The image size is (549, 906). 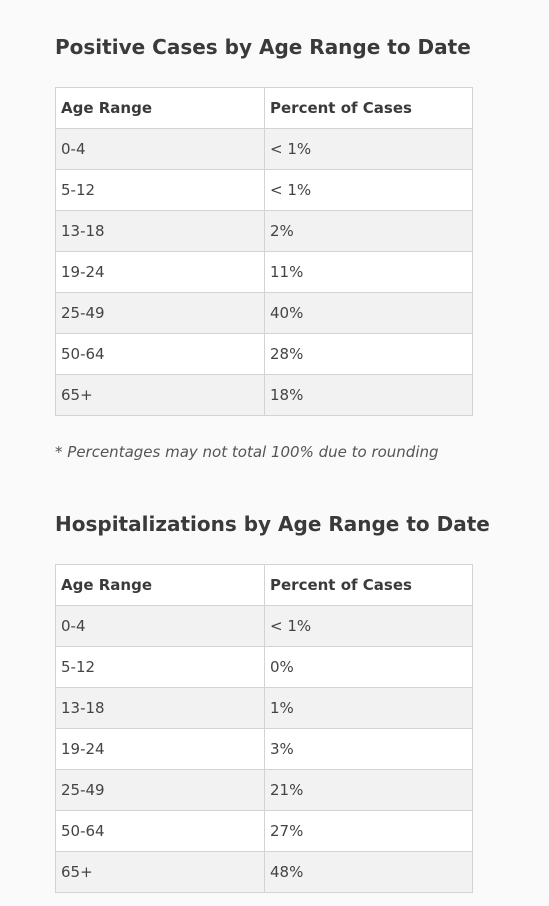 What do you see at coordinates (368, 749) in the screenshot?
I see `percent-cell: 3%` at bounding box center [368, 749].